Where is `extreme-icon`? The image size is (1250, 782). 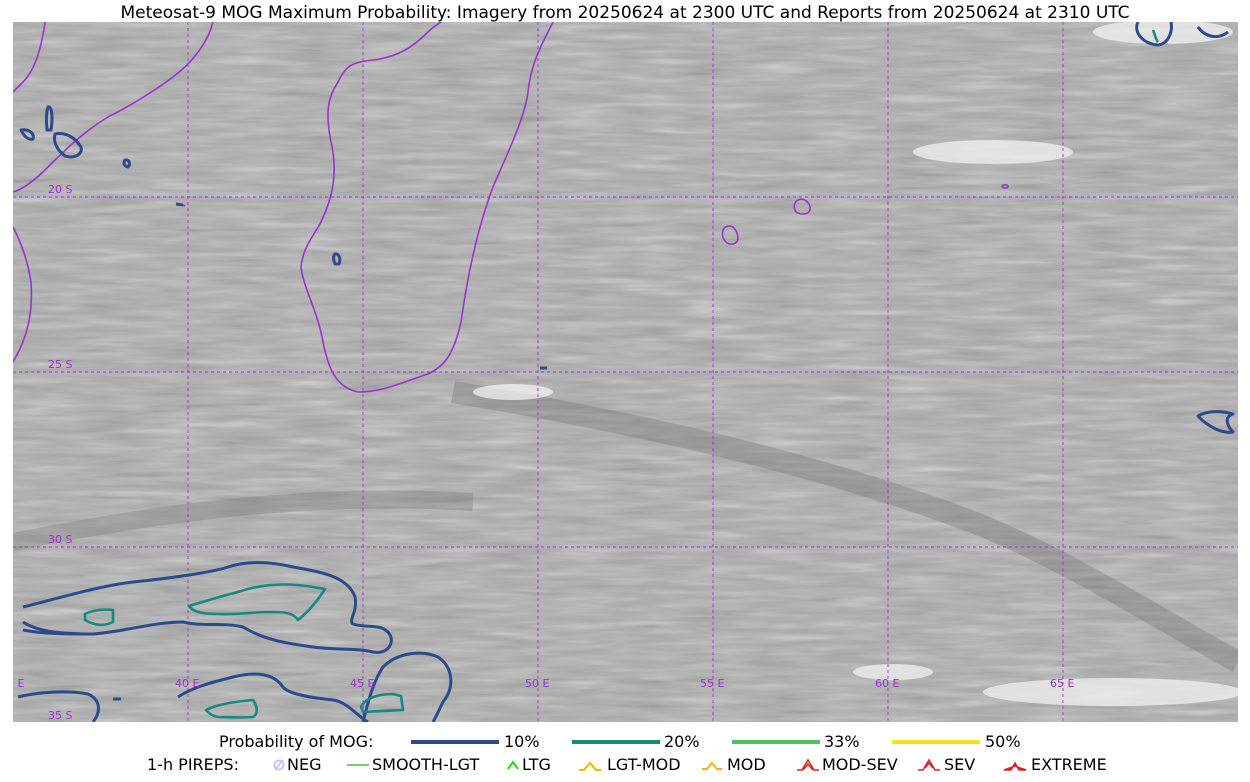
extreme-icon is located at coordinates (1015, 766).